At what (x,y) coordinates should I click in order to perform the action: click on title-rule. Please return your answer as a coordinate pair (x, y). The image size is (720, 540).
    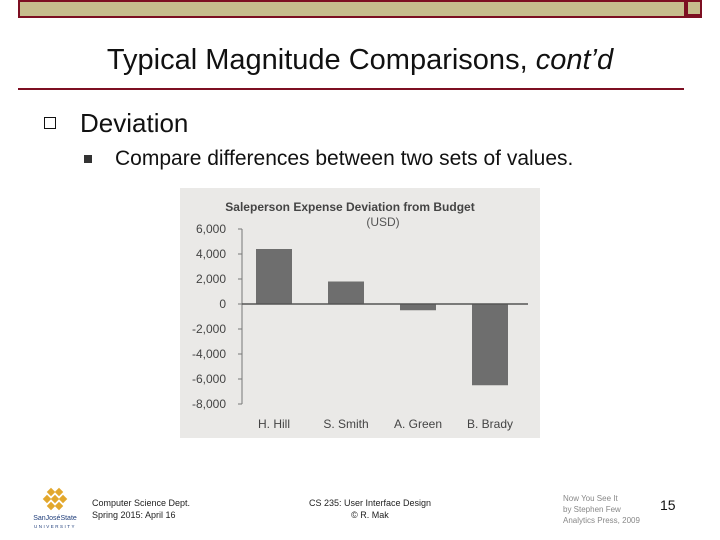
    Looking at the image, I should click on (351, 89).